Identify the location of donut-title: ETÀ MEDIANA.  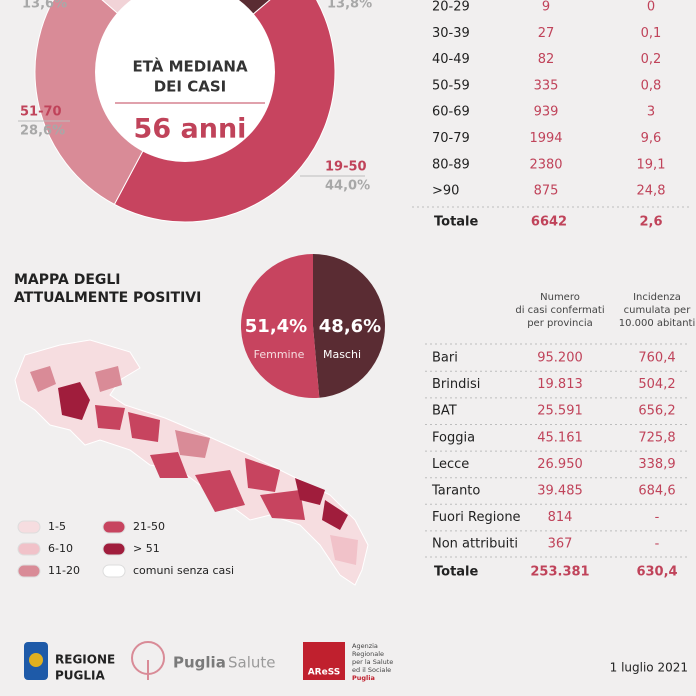
(190, 66).